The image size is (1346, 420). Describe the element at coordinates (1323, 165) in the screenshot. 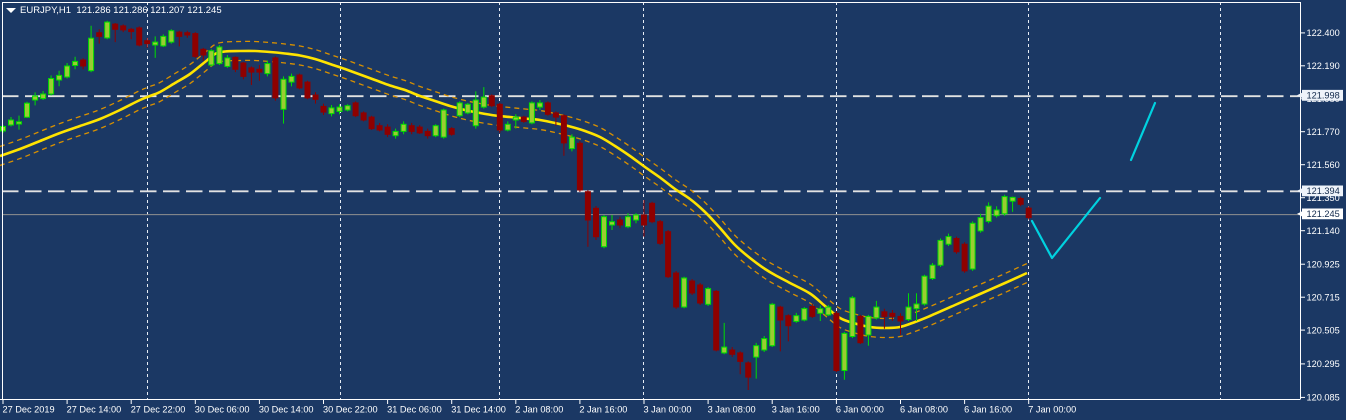

I see `svg-text: 121.560` at that location.